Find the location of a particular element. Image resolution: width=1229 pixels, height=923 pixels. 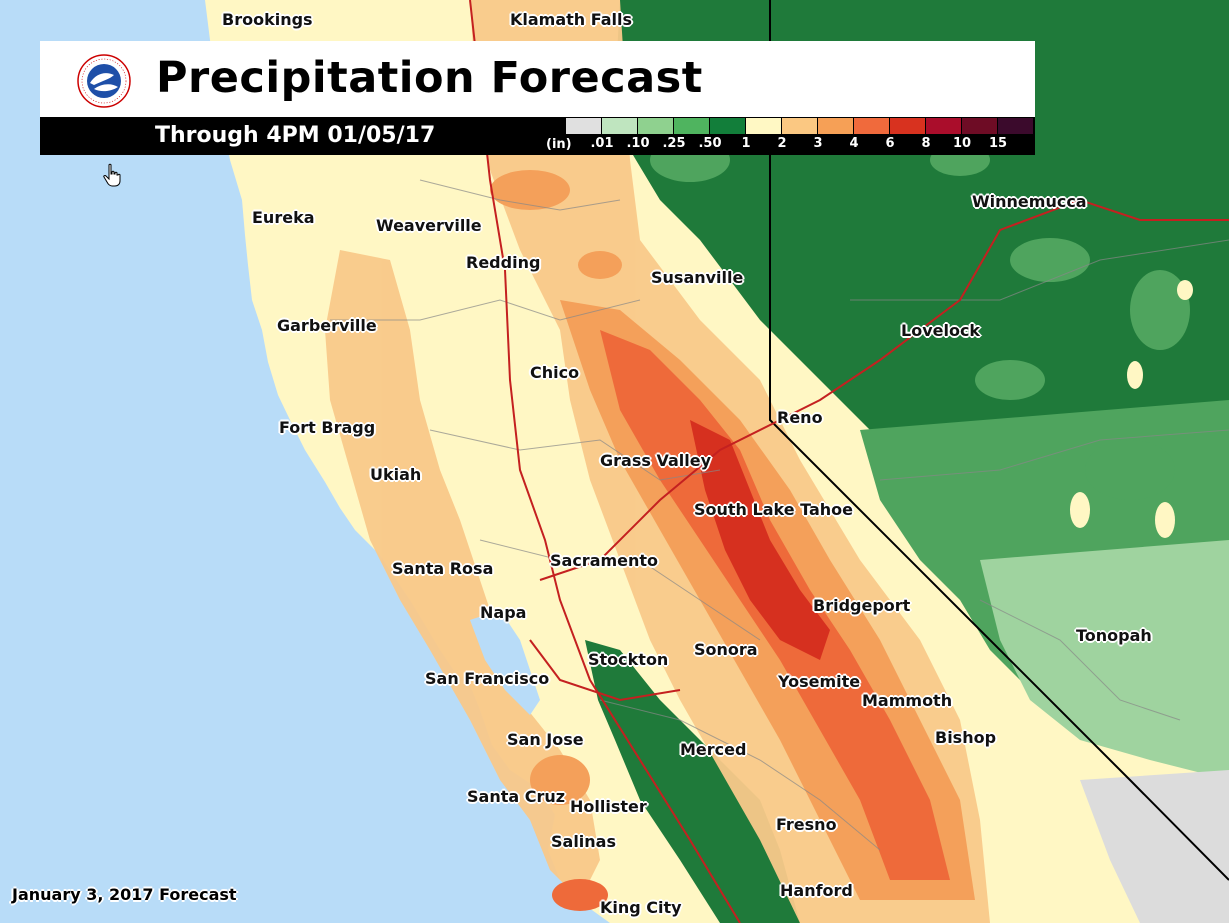

city-label-eureka: Eureka is located at coordinates (283, 217).